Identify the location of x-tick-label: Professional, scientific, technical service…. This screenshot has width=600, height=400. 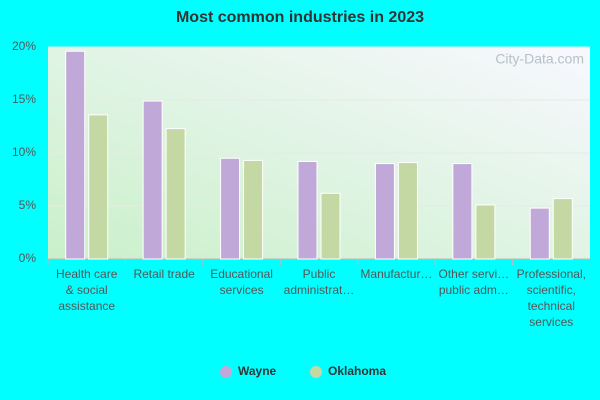
(551, 298).